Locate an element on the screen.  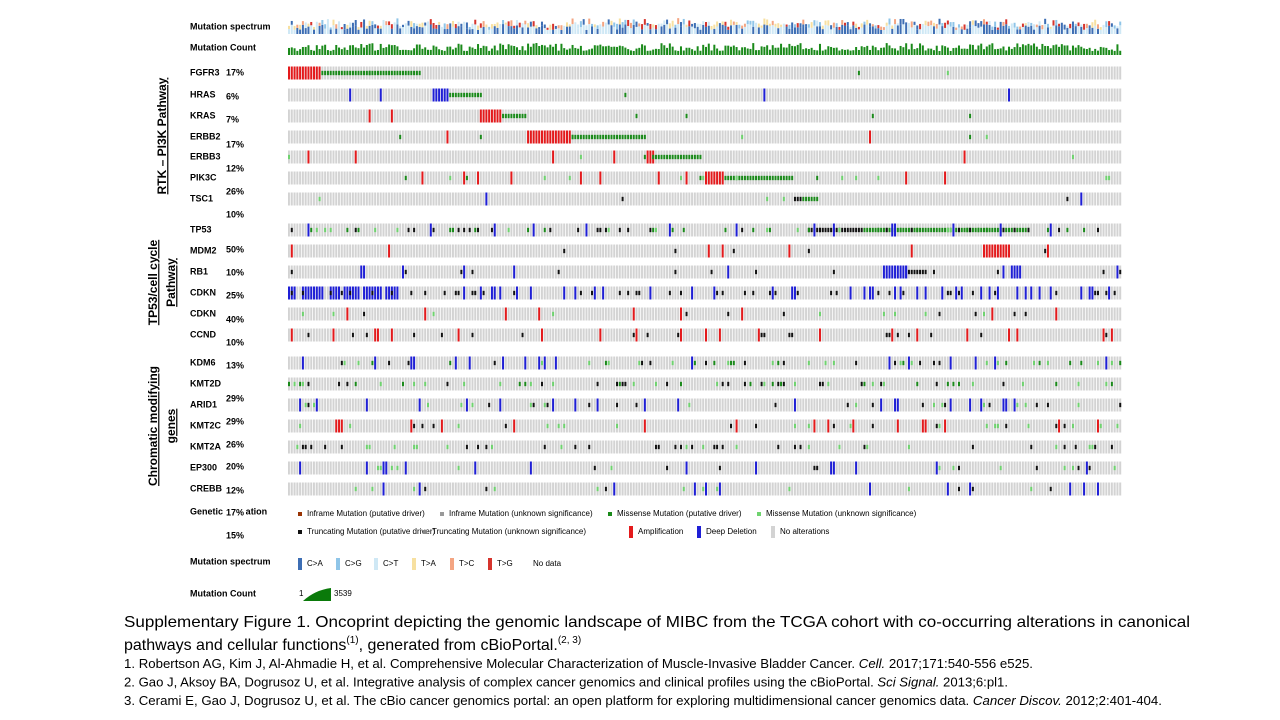
percentage: 26% is located at coordinates (235, 444).